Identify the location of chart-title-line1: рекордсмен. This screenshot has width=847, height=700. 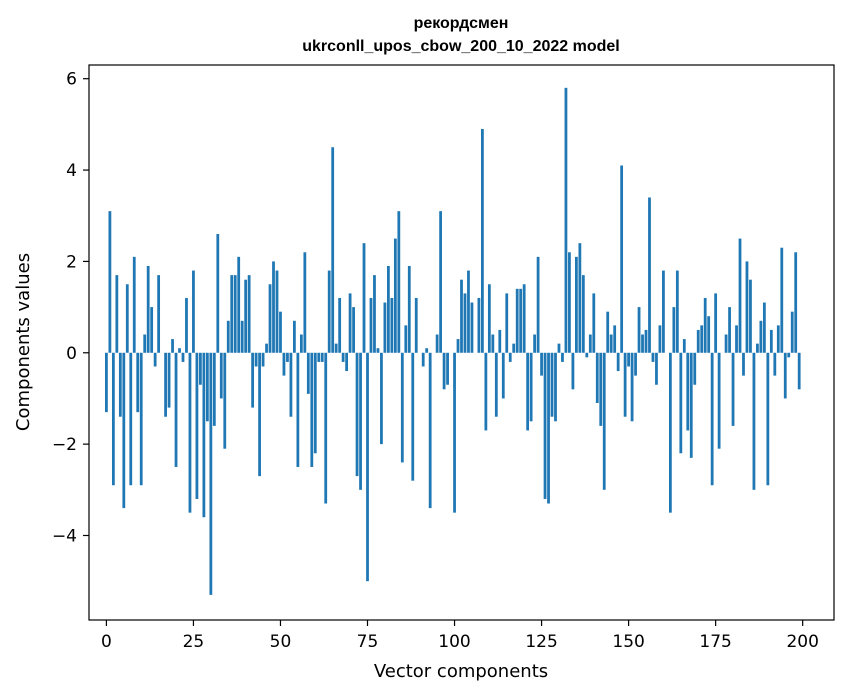
(461, 23).